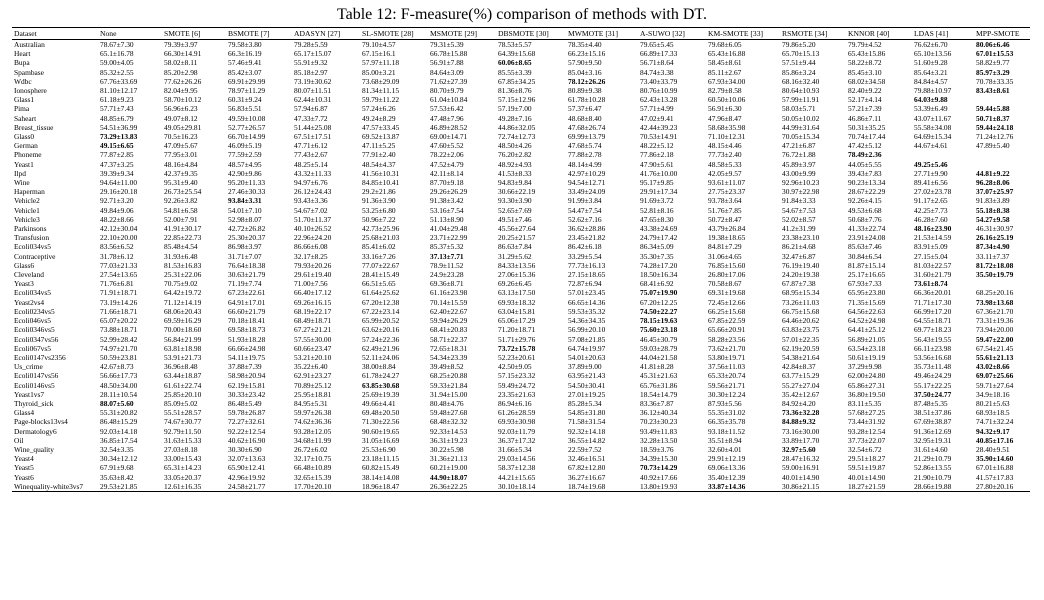 The width and height of the screenshot is (1044, 600). Describe the element at coordinates (517, 275) in the screenshot. I see `f-measure-cell: 27.06±15.36` at that location.